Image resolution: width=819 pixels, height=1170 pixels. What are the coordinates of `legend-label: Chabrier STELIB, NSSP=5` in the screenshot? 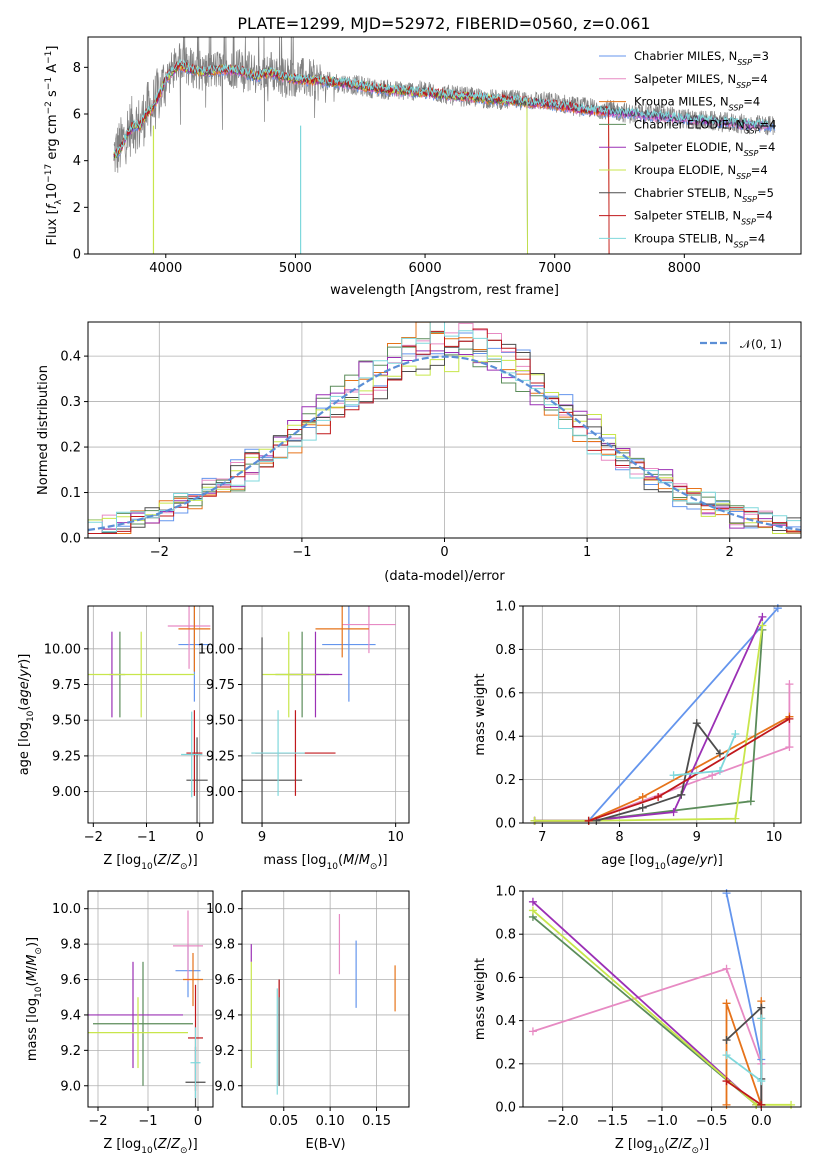 It's located at (704, 195).